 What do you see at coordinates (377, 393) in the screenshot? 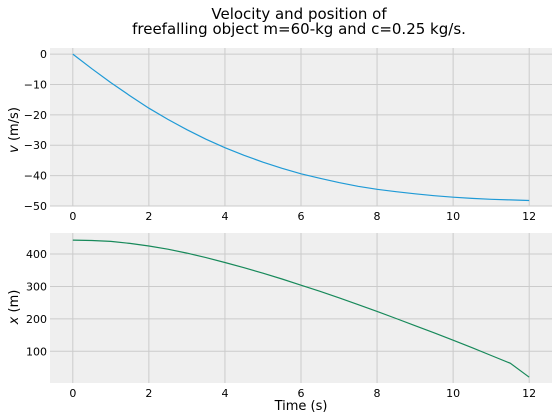
I see `position-xtick-label-4: 8` at bounding box center [377, 393].